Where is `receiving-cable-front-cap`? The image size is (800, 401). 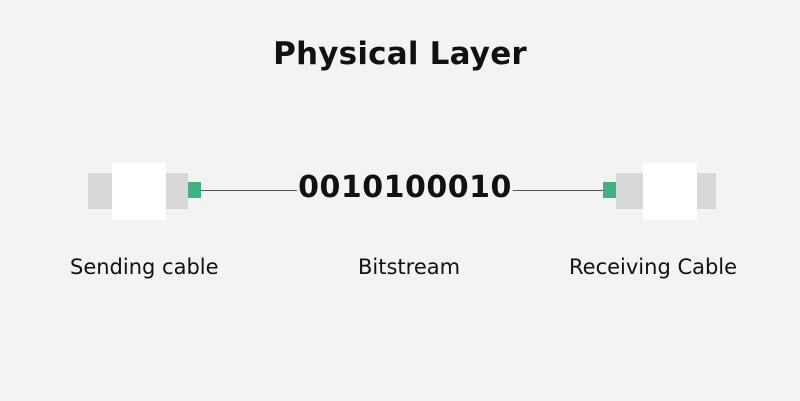 receiving-cable-front-cap is located at coordinates (629, 191).